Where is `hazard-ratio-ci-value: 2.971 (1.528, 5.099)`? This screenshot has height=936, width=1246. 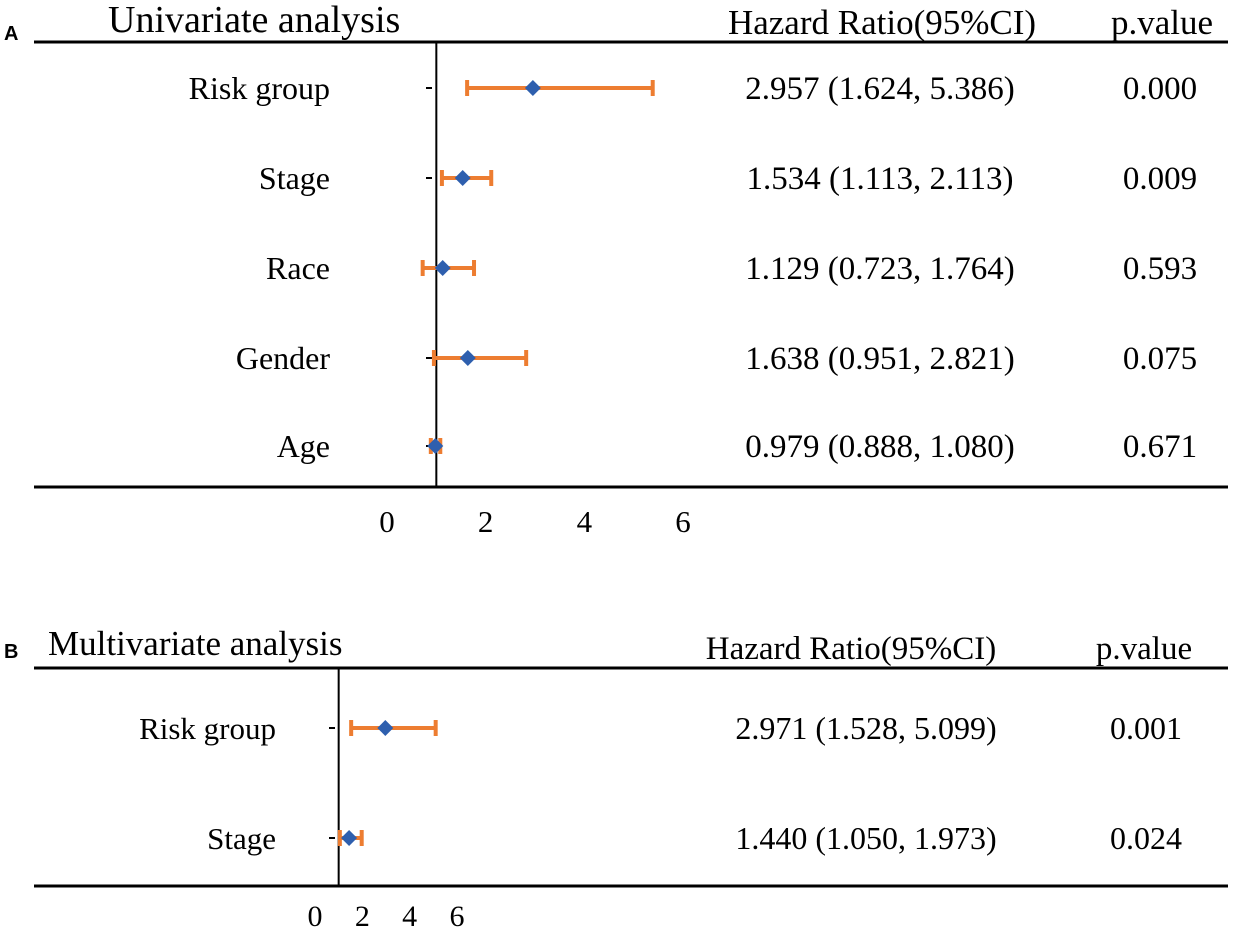
hazard-ratio-ci-value: 2.971 (1.528, 5.099) is located at coordinates (865, 728).